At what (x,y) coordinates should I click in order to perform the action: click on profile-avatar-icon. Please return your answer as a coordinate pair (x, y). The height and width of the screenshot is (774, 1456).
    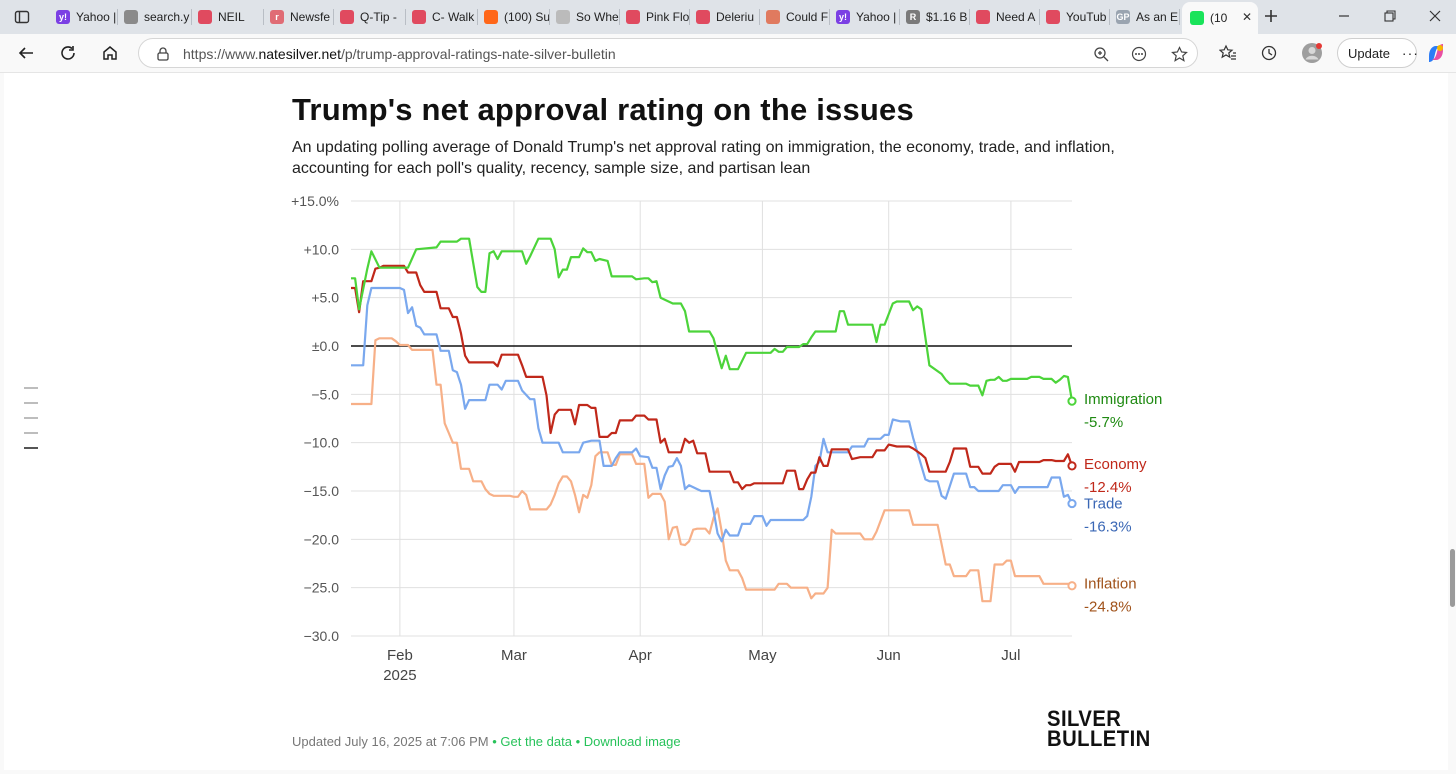
    Looking at the image, I should click on (1312, 53).